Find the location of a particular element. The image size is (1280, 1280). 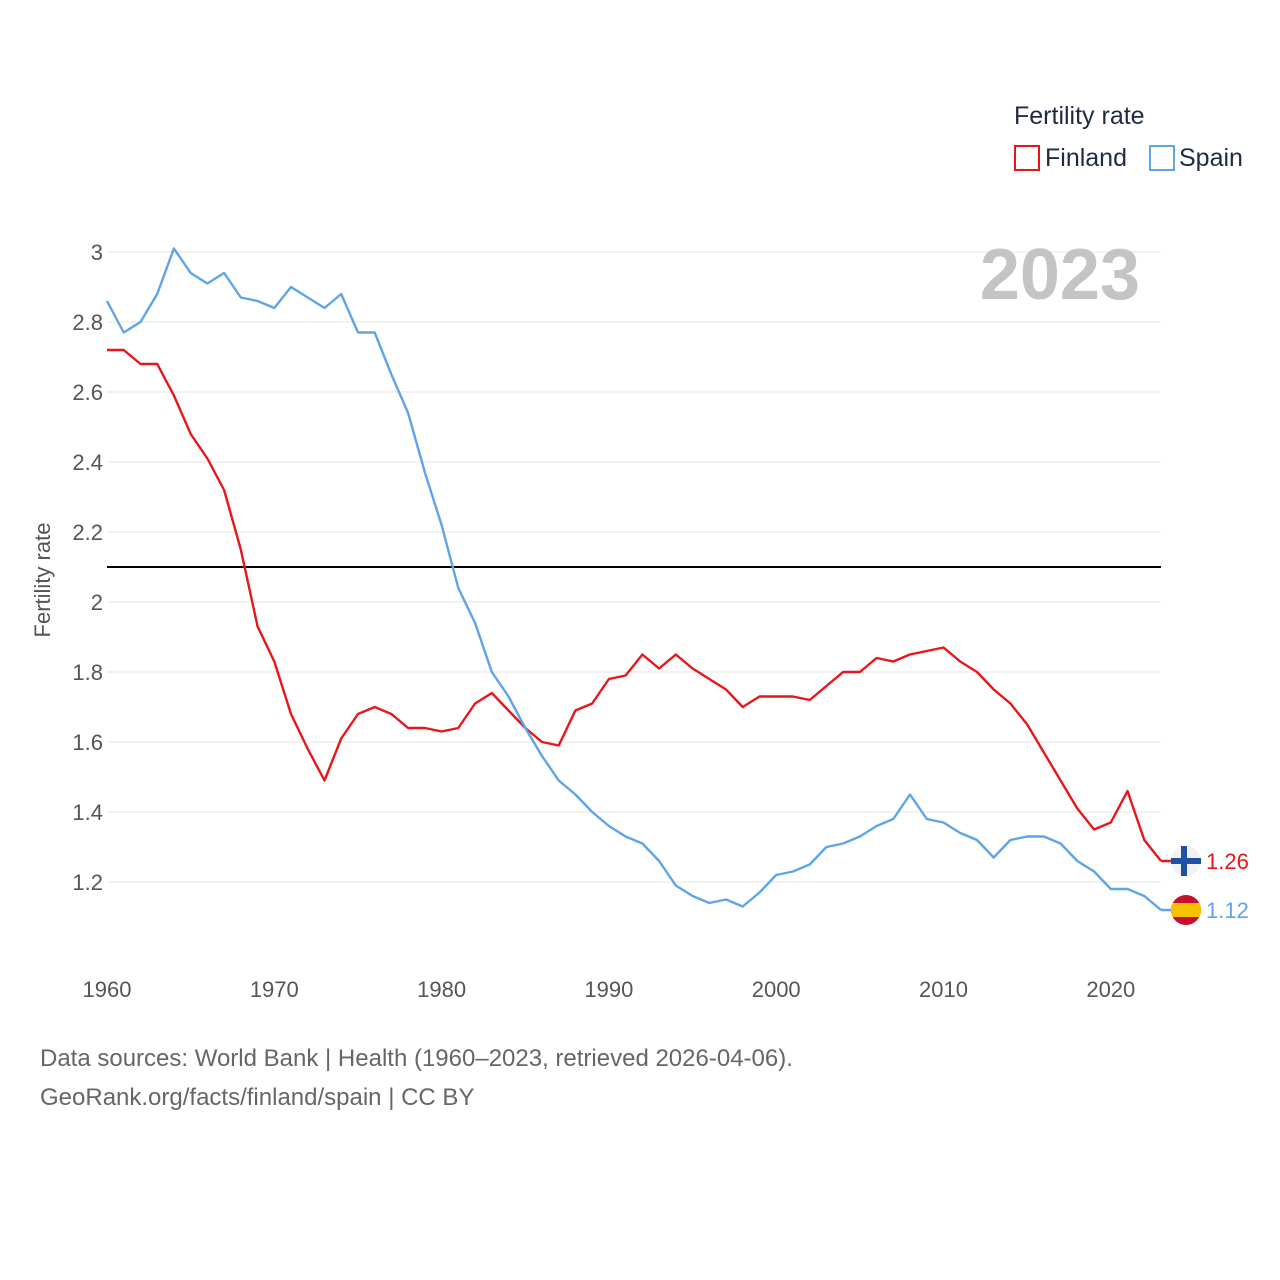

year-label: 2023 is located at coordinates (1060, 275).